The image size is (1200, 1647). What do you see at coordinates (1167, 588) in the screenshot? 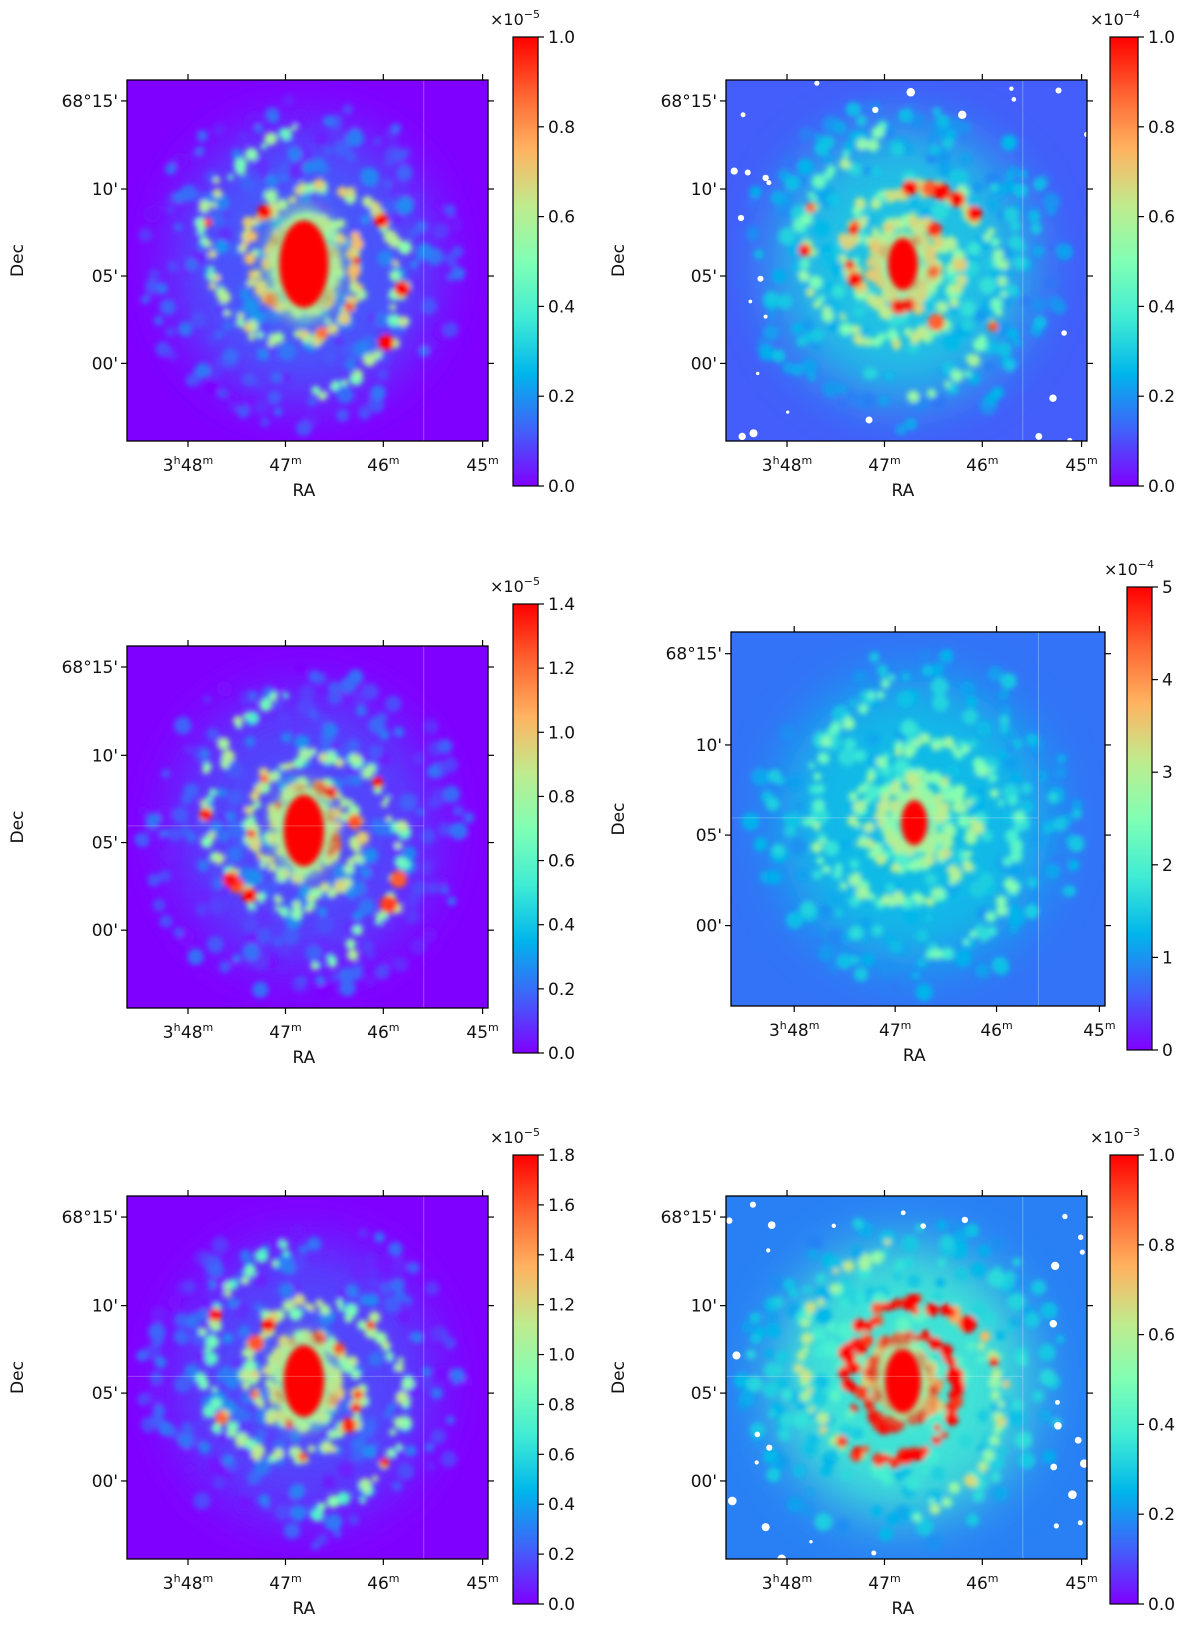
I see `colorbar-tick-label: 5` at bounding box center [1167, 588].